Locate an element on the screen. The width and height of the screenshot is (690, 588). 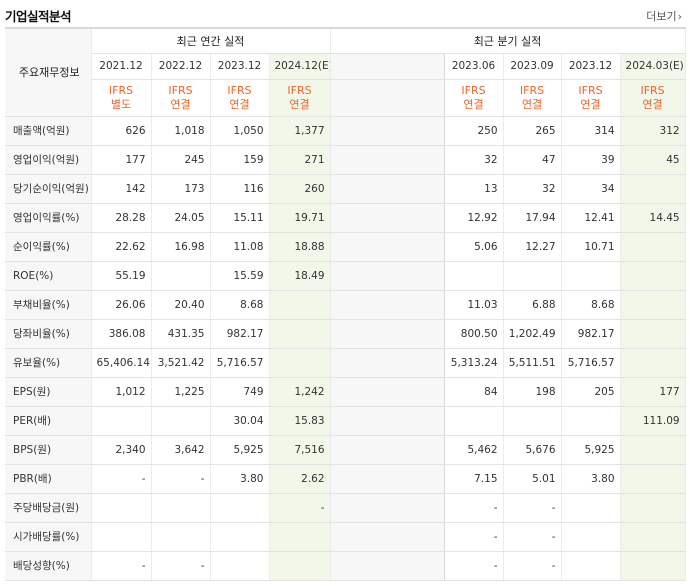
quarterly-value-cell: 7.15 is located at coordinates (474, 479).